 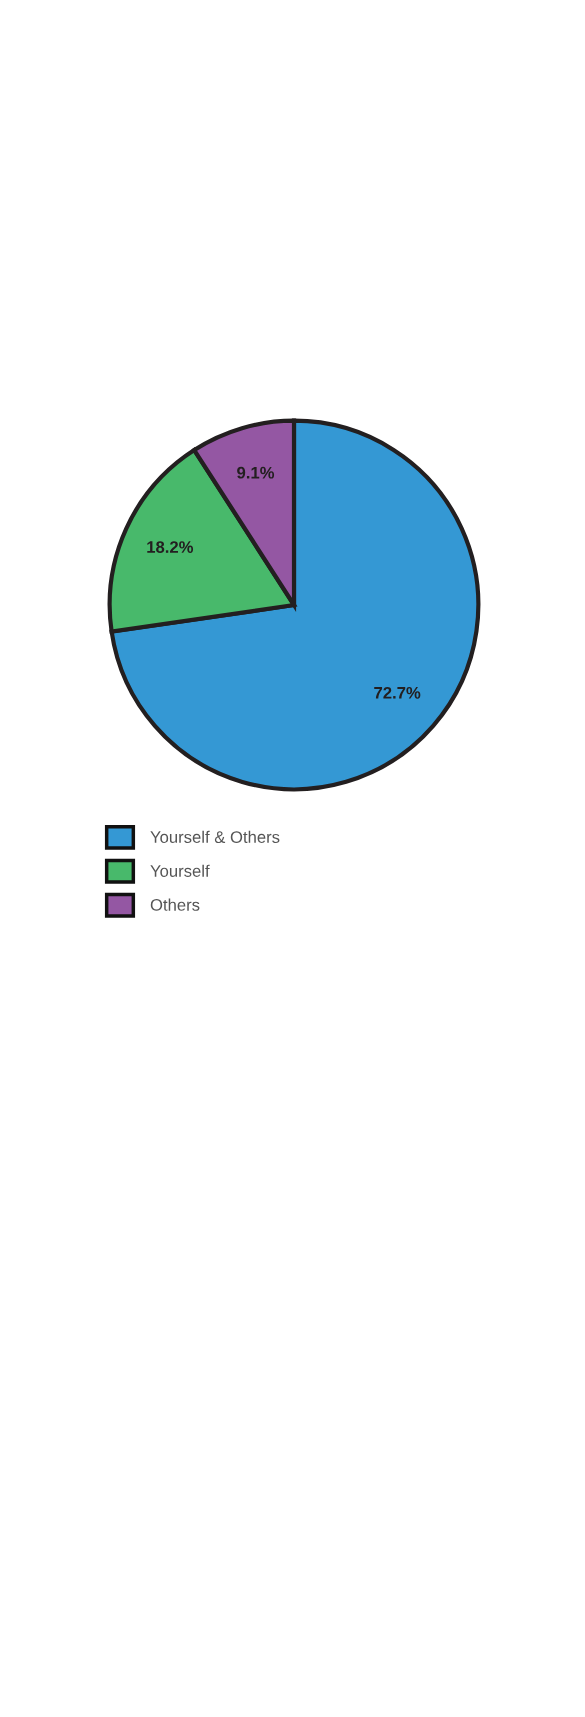 What do you see at coordinates (397, 692) in the screenshot?
I see `data-label: 72.7%` at bounding box center [397, 692].